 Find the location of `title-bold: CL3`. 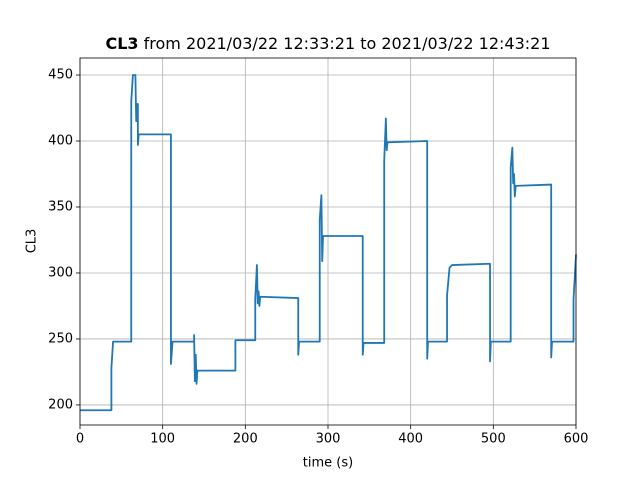

title-bold: CL3 is located at coordinates (121, 43).